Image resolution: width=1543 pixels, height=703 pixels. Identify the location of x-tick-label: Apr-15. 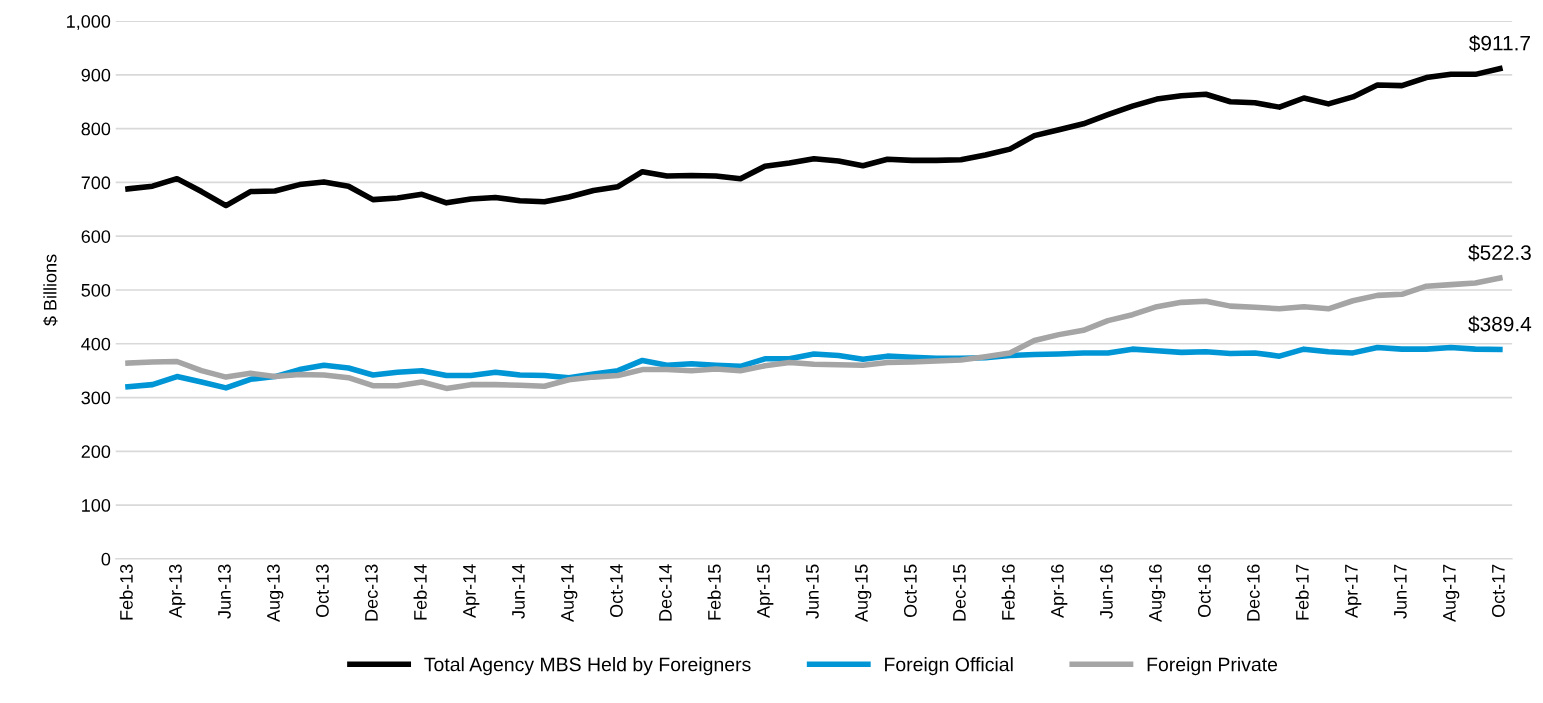
(765, 591).